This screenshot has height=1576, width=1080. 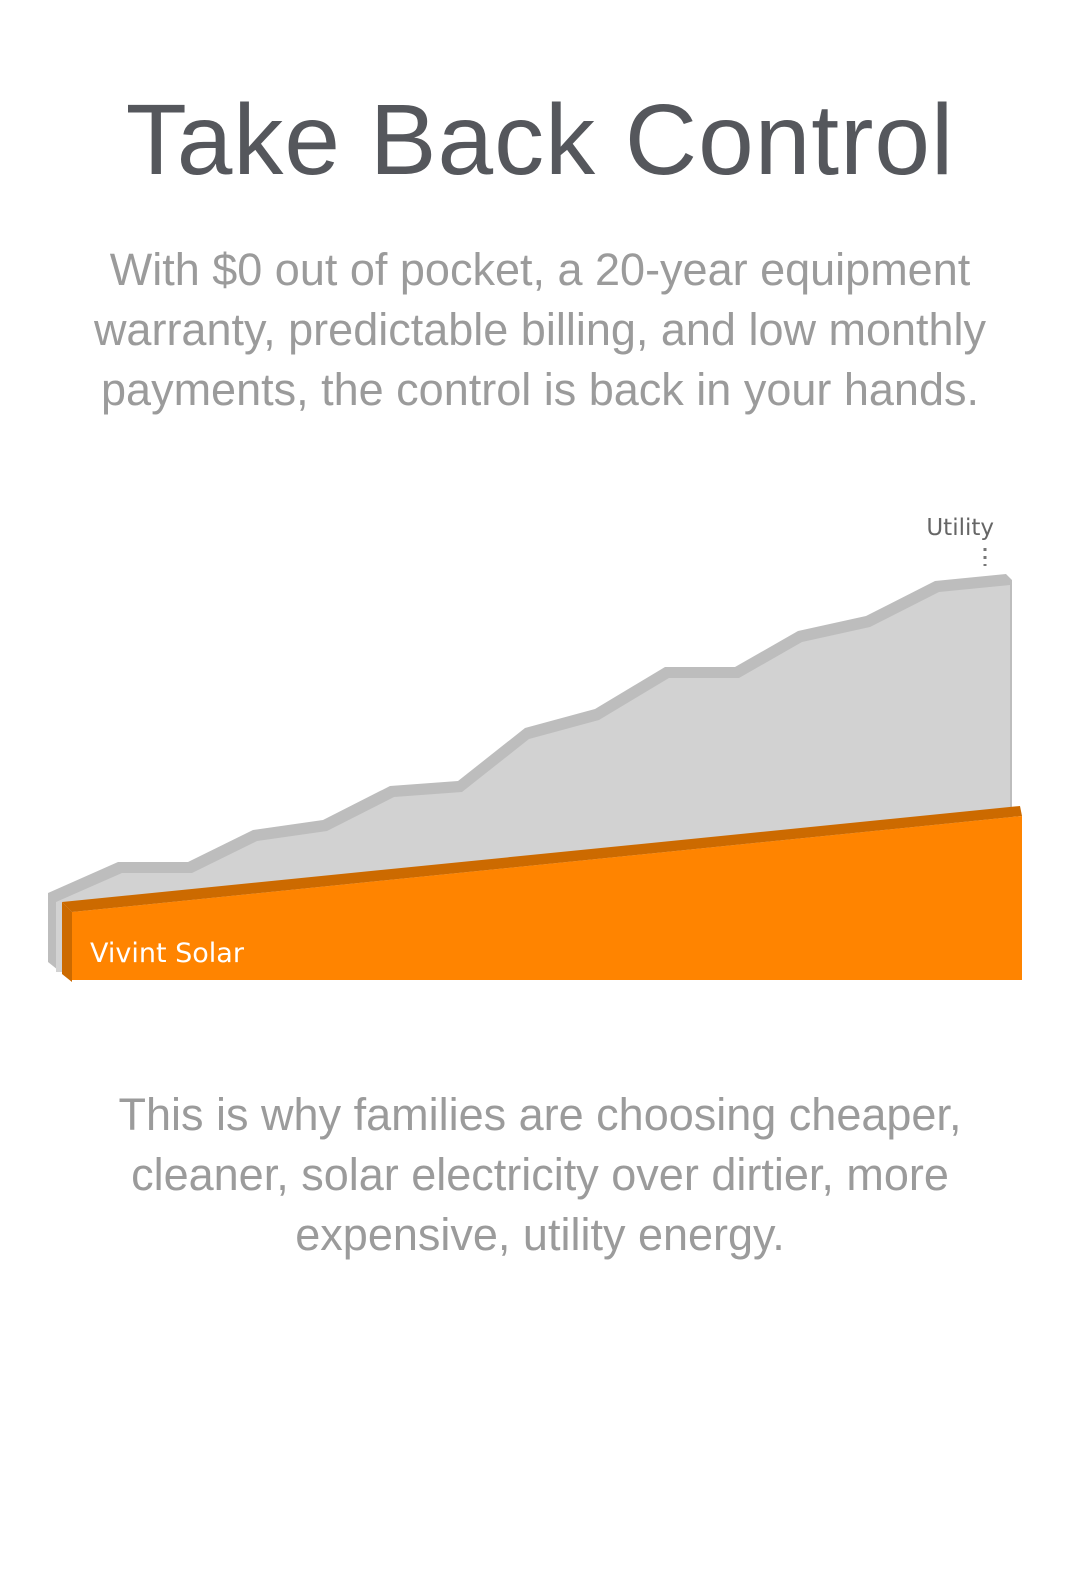 I want to click on solar-label: Vivint Solar, so click(x=167, y=953).